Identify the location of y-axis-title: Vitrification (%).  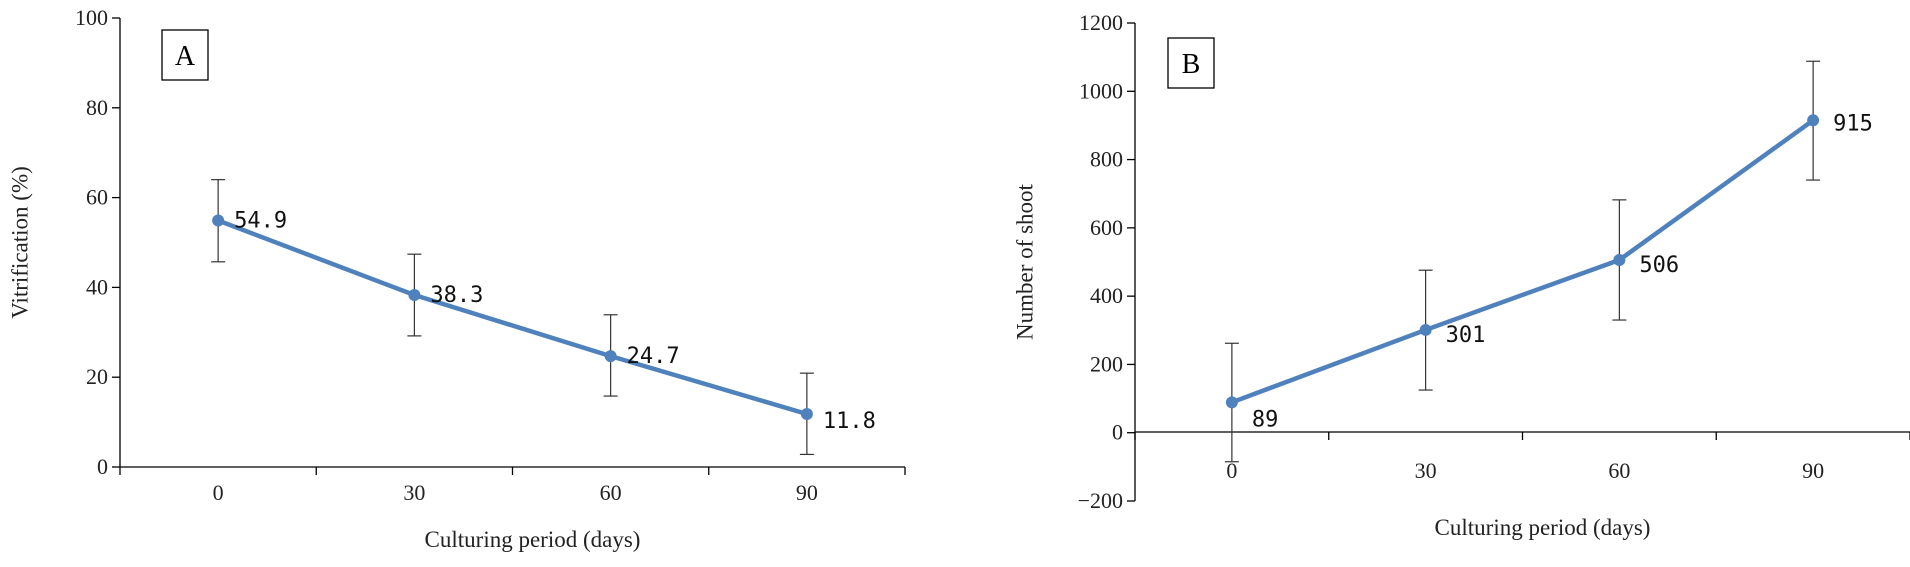
(19, 242).